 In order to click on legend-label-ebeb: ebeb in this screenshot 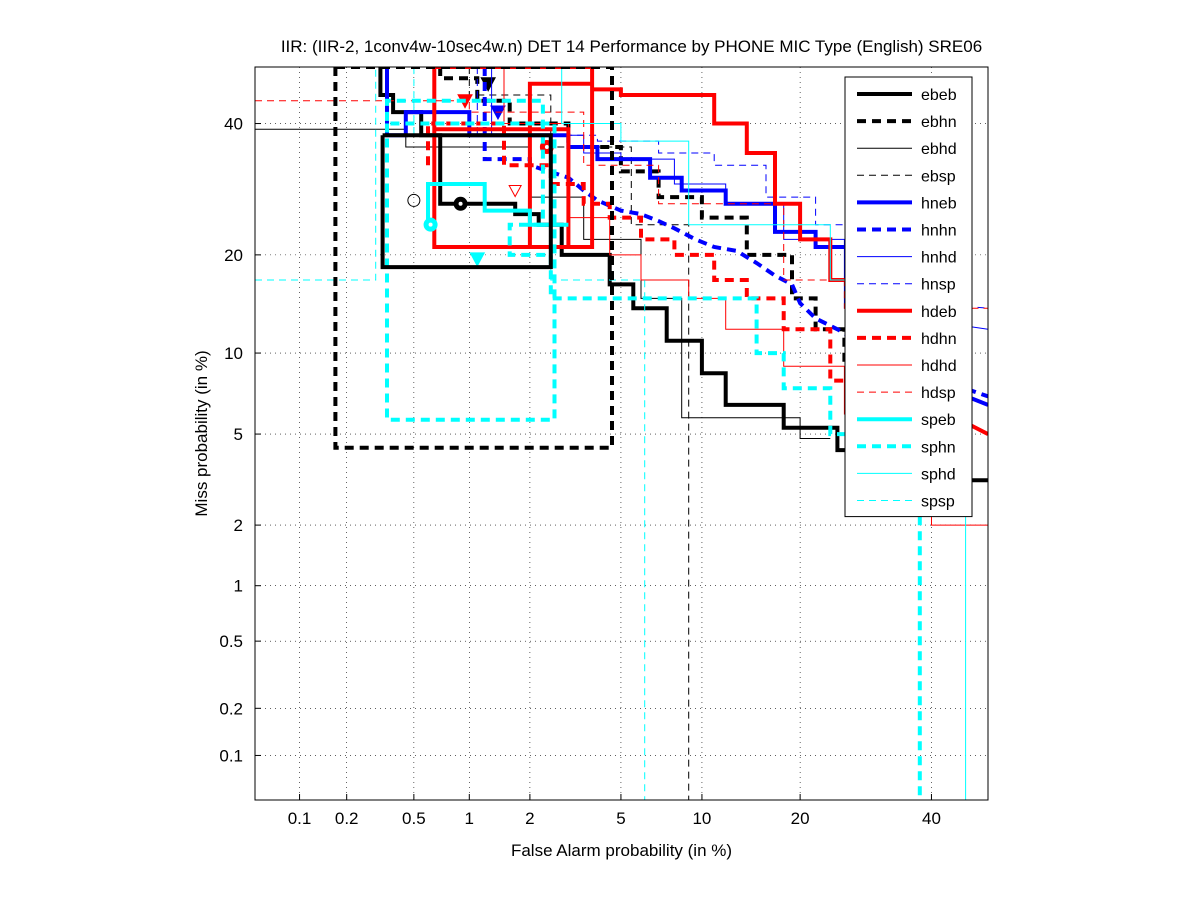, I will do `click(939, 95)`.